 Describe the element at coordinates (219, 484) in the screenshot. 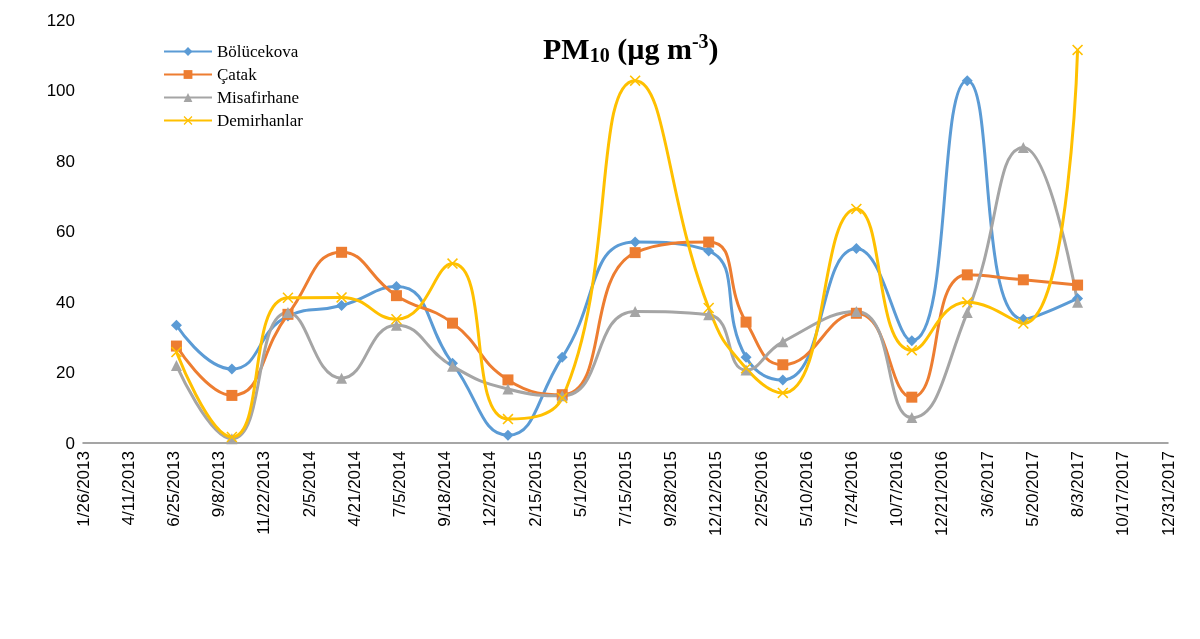

I see `x-tick-label: 9/8/2013` at that location.